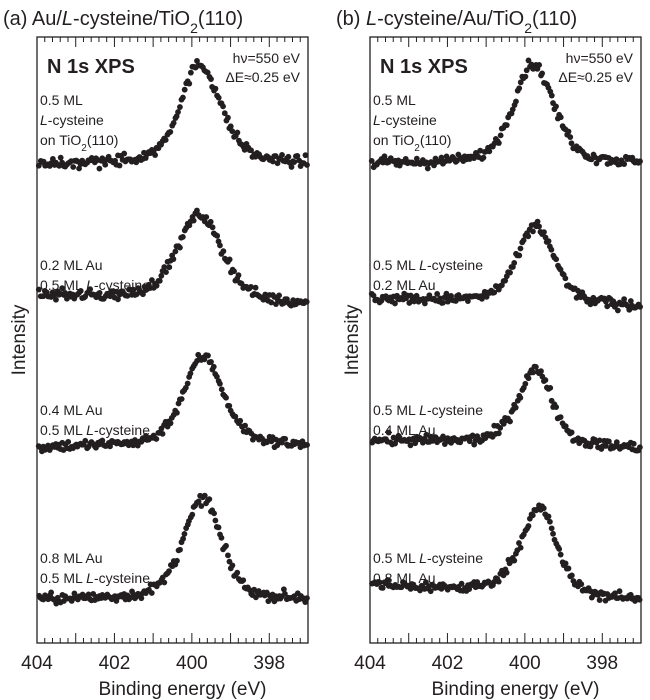 The image size is (650, 700). I want to click on x-tick-label: 398, so click(269, 663).